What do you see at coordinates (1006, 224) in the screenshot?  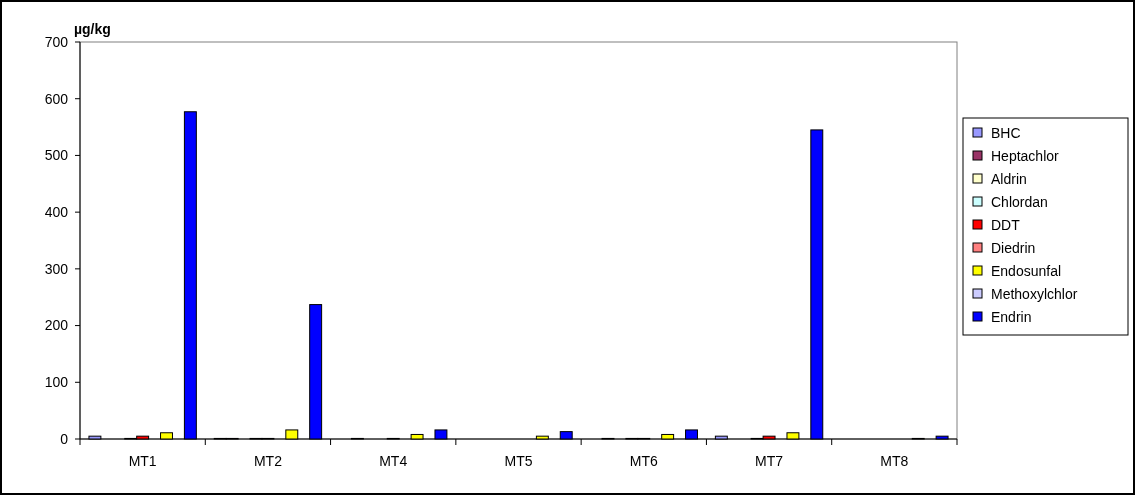 I see `legend-label: DDT` at bounding box center [1006, 224].